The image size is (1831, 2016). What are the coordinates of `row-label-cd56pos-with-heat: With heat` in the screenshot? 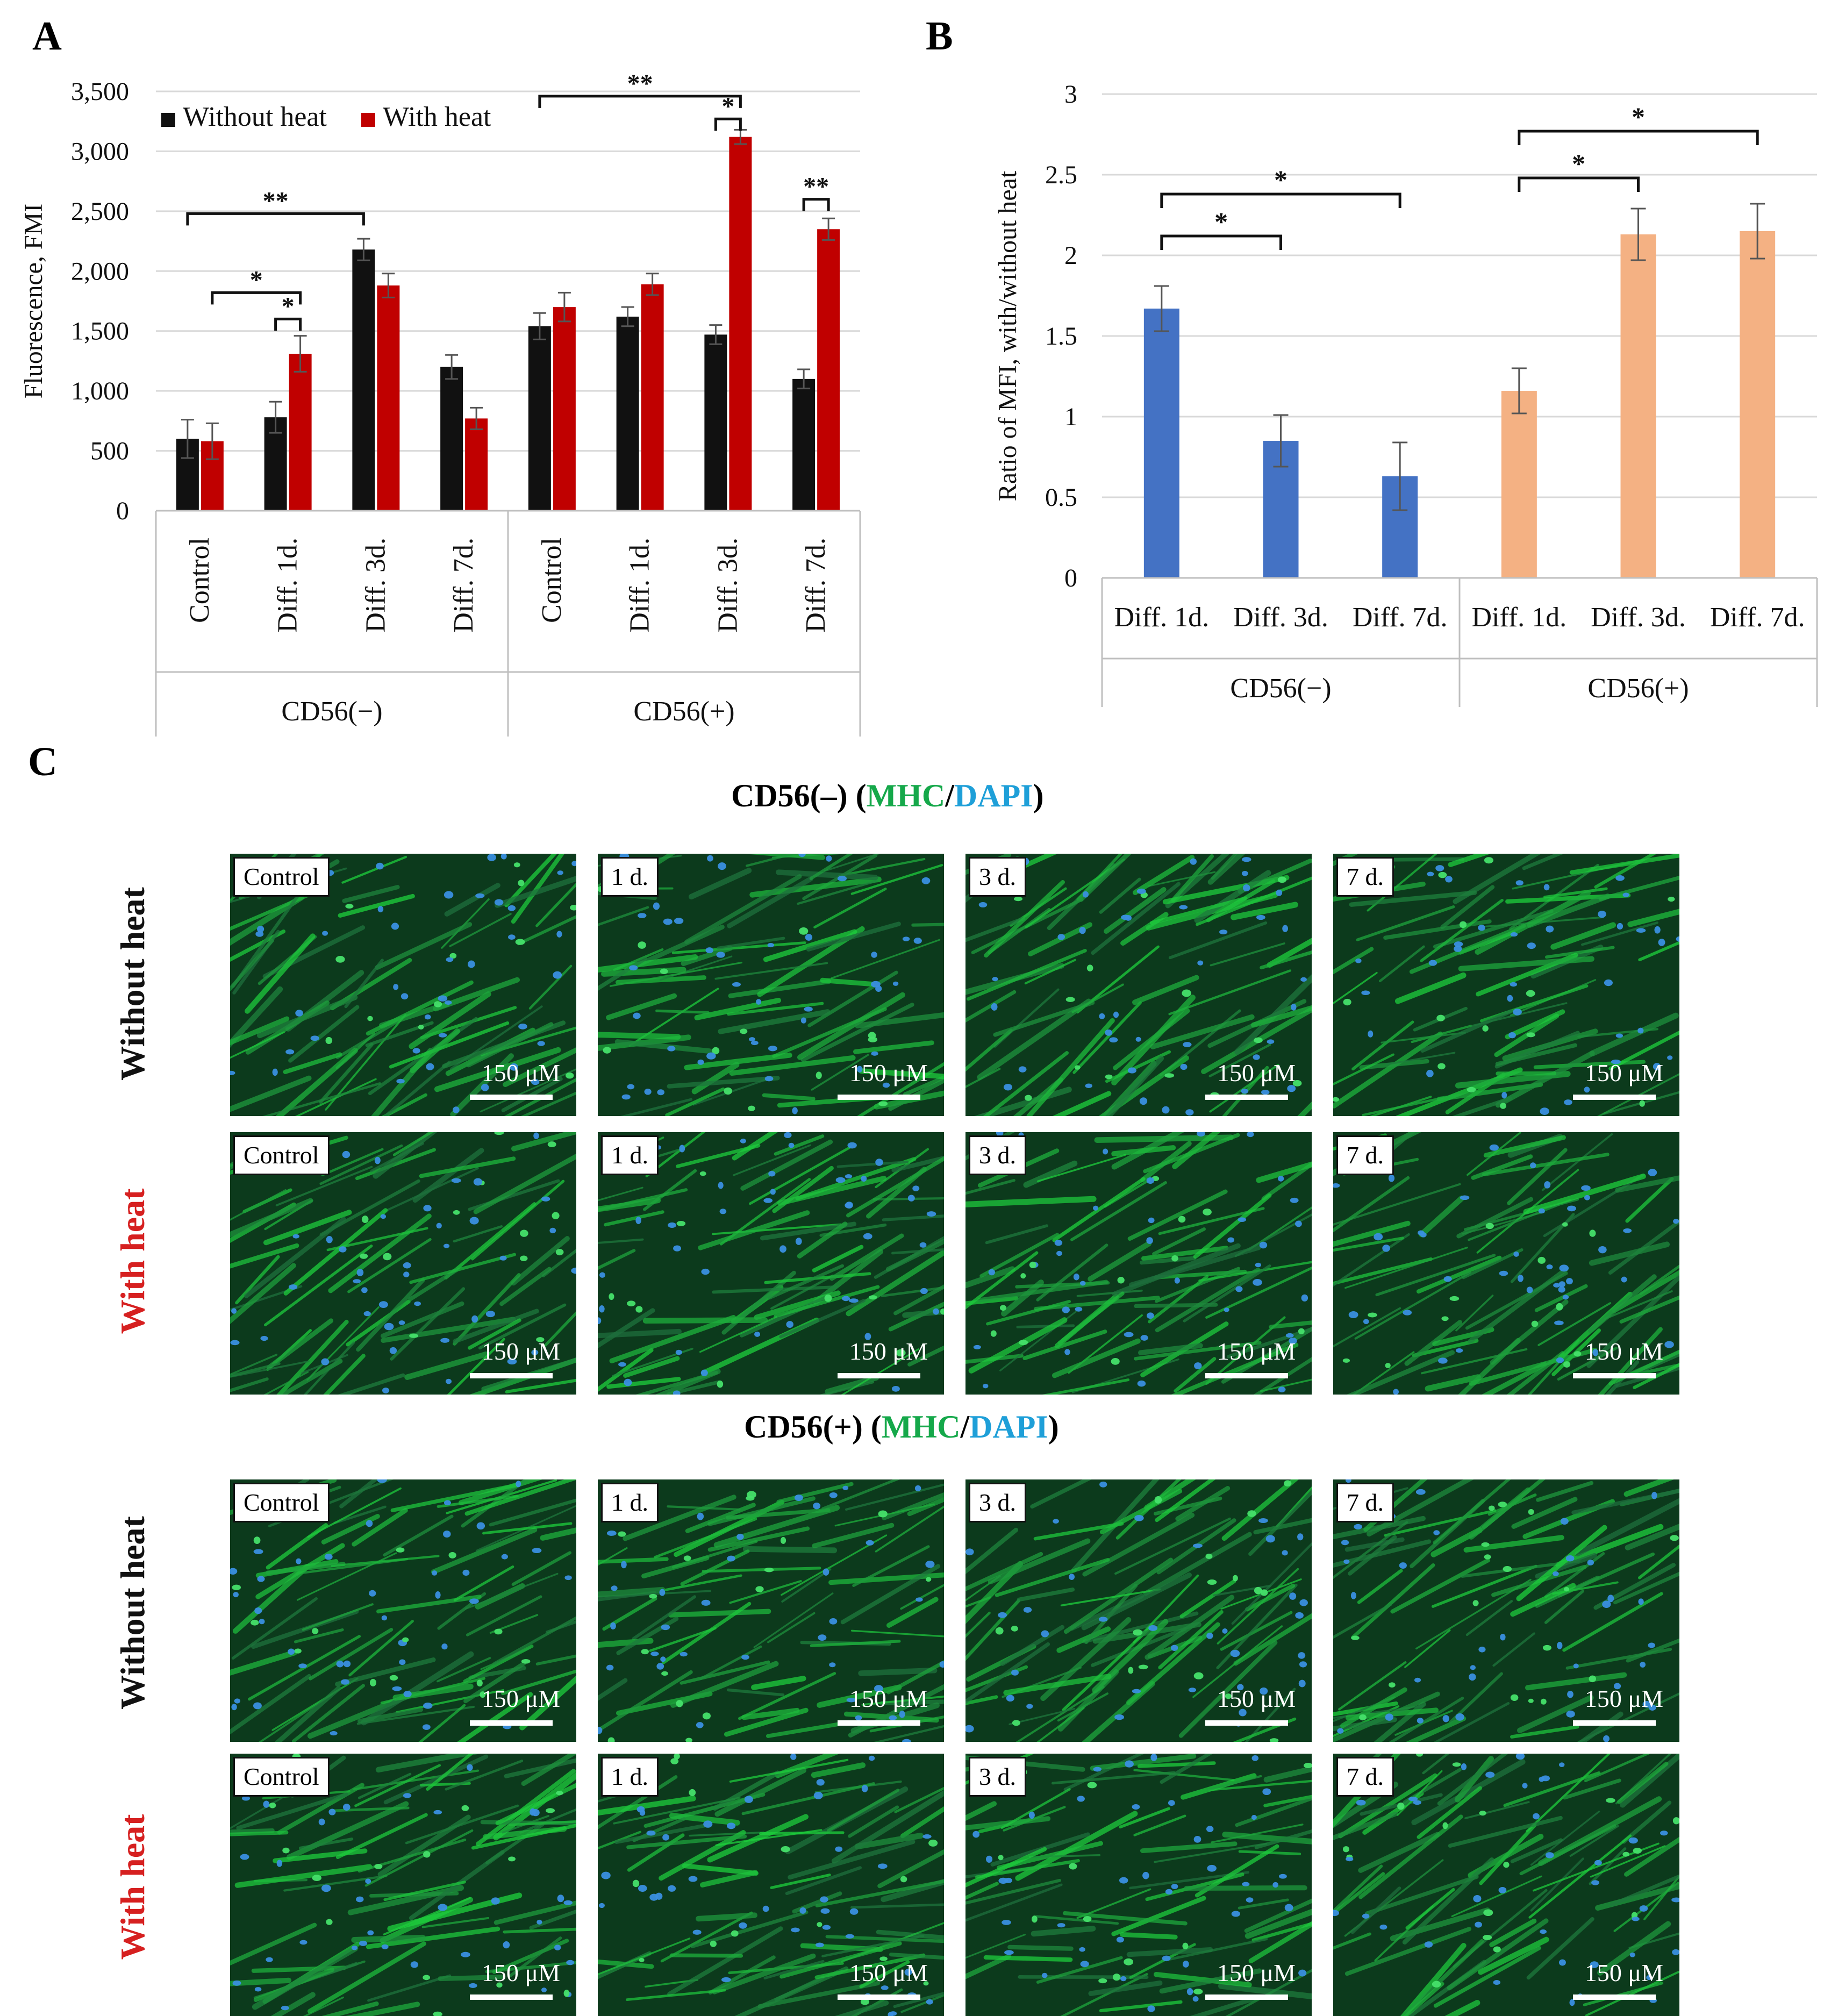 It's located at (134, 1886).